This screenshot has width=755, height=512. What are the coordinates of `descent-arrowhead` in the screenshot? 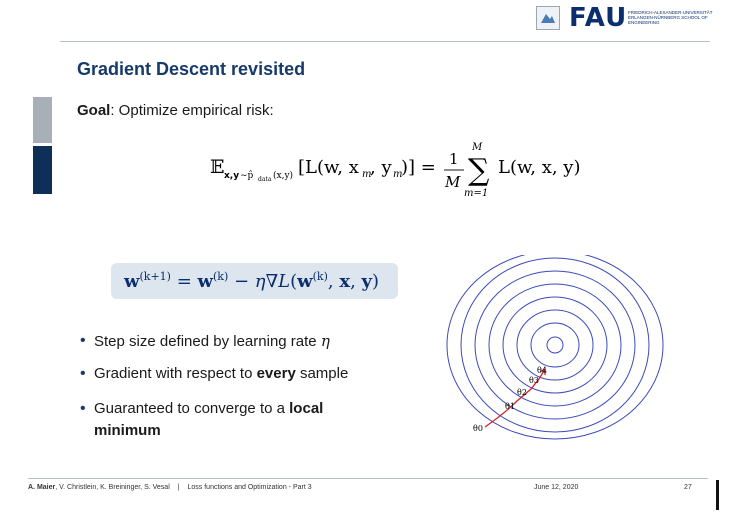 It's located at (542, 371).